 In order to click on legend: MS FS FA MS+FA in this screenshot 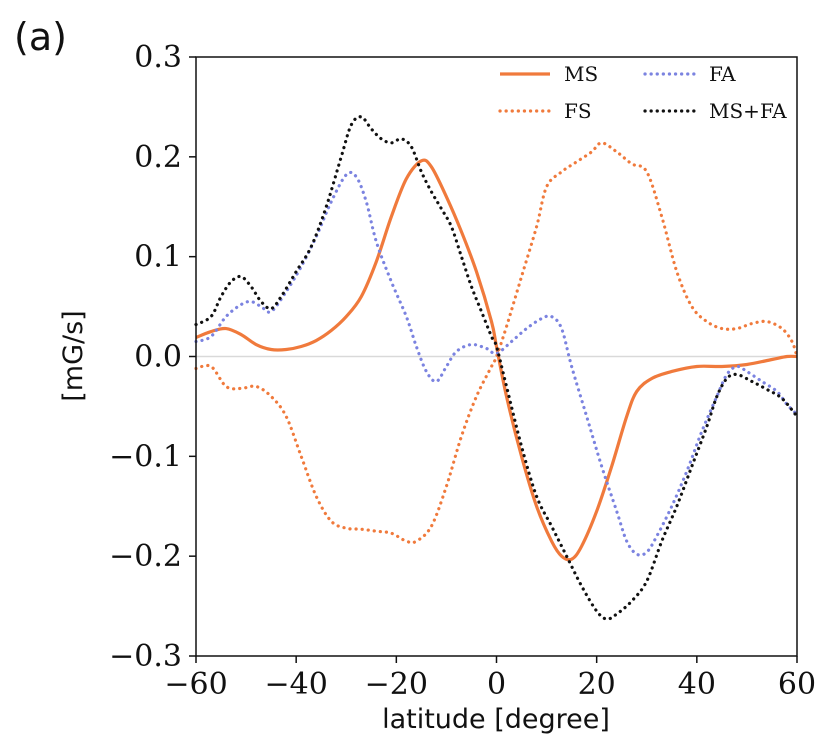, I will do `click(642, 92)`.